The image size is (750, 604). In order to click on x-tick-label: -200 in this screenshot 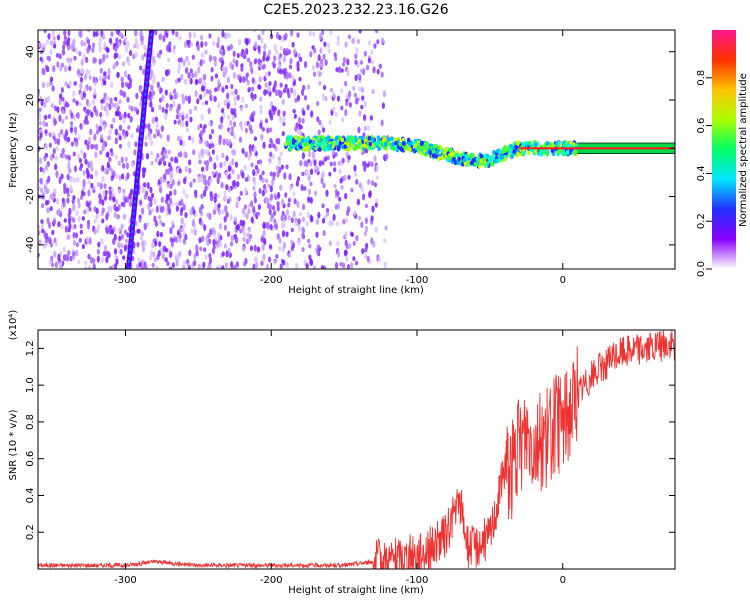, I will do `click(271, 580)`.